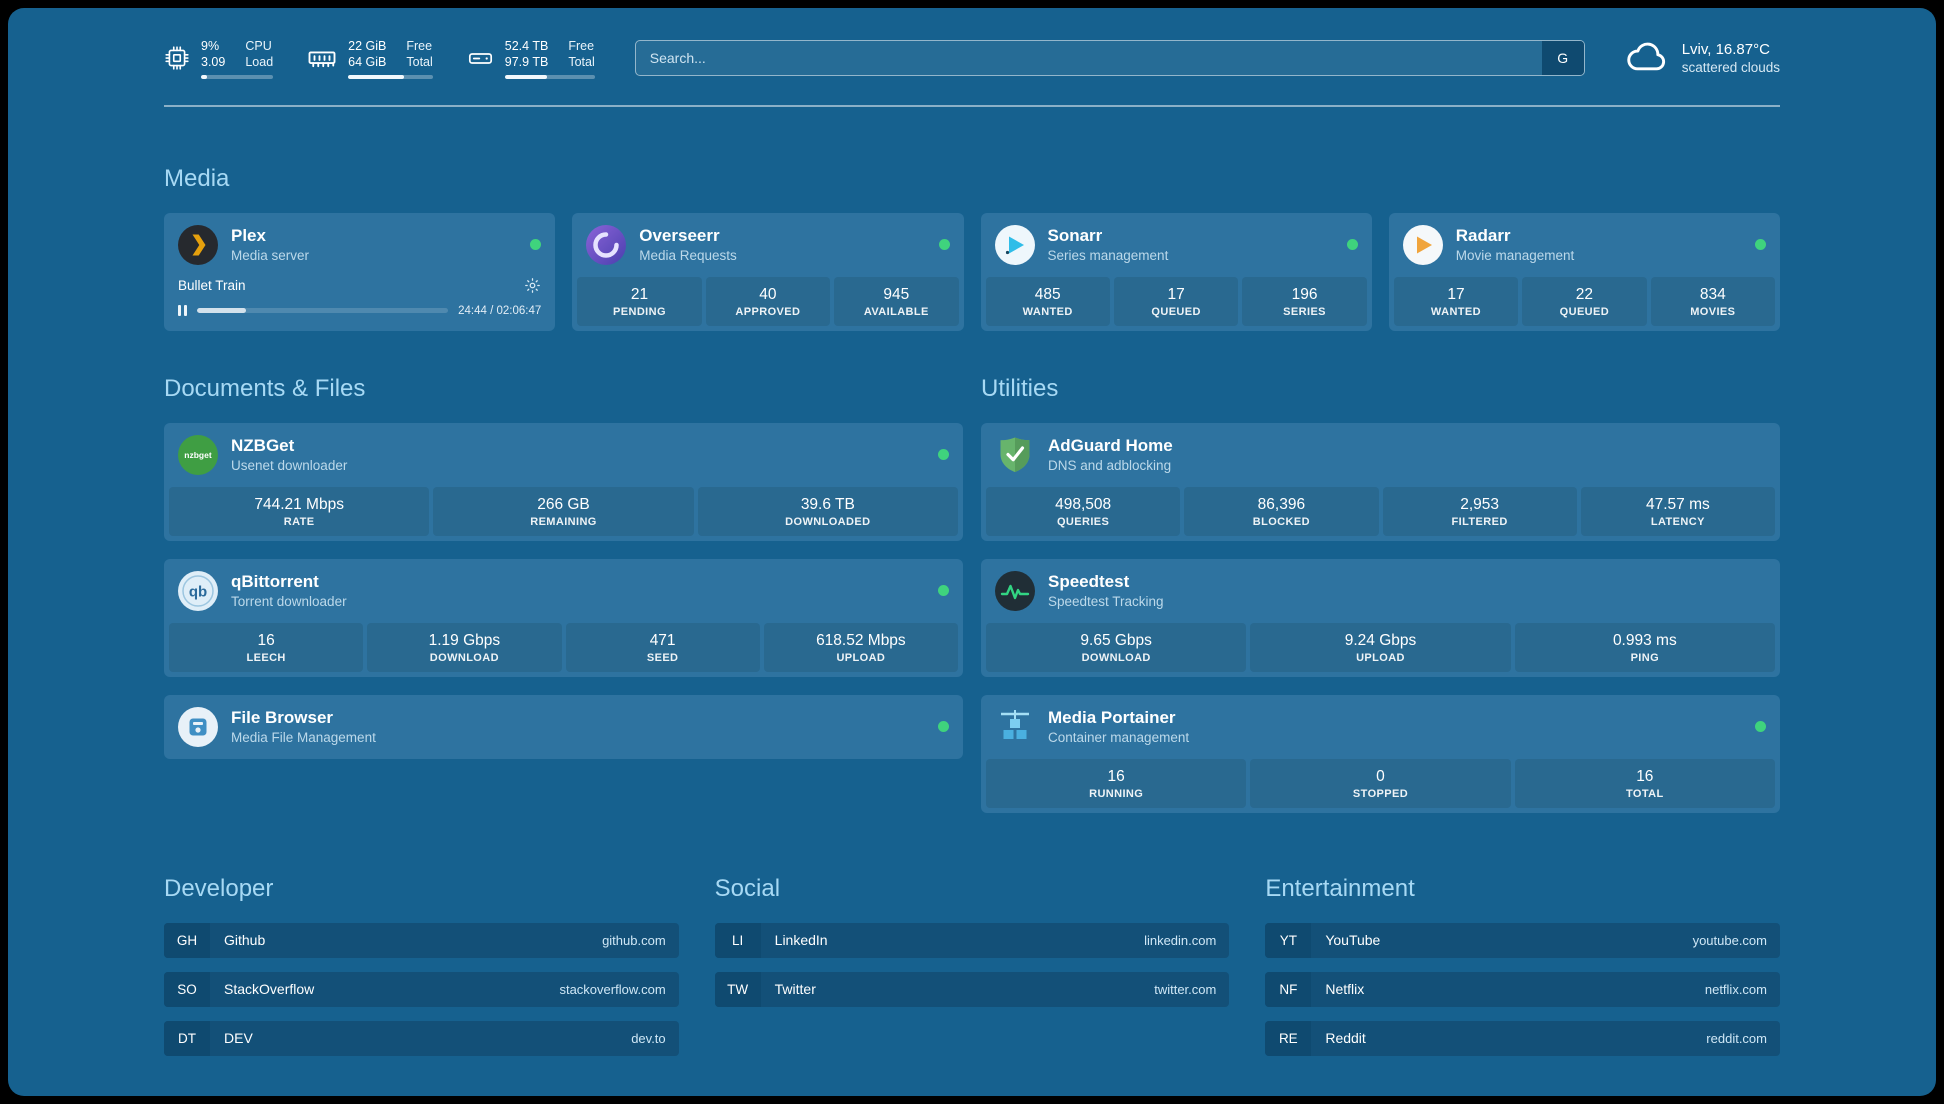 This screenshot has width=1944, height=1104. What do you see at coordinates (1515, 255) in the screenshot?
I see `app-subtitle: Movie management` at bounding box center [1515, 255].